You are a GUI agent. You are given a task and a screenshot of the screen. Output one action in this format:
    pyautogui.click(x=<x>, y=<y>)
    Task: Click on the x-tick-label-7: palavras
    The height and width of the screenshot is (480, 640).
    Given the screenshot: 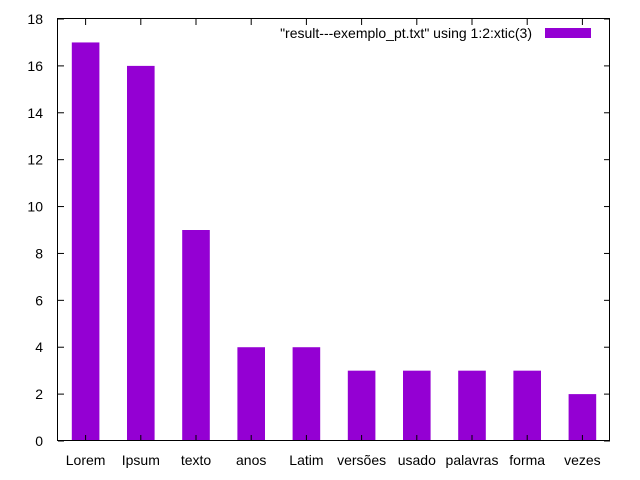 What is the action you would take?
    pyautogui.click(x=472, y=460)
    